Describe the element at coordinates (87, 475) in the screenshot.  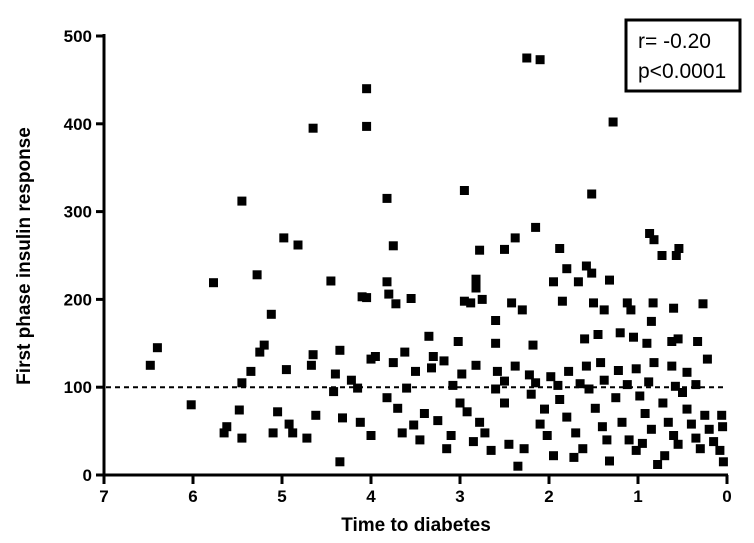
I see `y-tick-label-0: 0` at that location.